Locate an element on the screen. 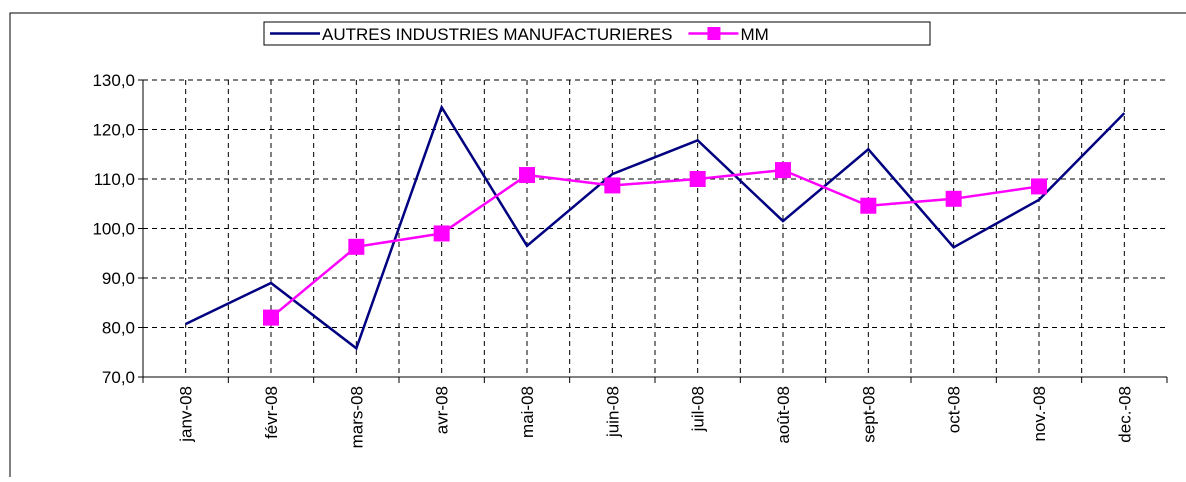 The image size is (1186, 482). legend-label: AUTRES INDUSTRIES MANUFACTURIERES is located at coordinates (497, 34).